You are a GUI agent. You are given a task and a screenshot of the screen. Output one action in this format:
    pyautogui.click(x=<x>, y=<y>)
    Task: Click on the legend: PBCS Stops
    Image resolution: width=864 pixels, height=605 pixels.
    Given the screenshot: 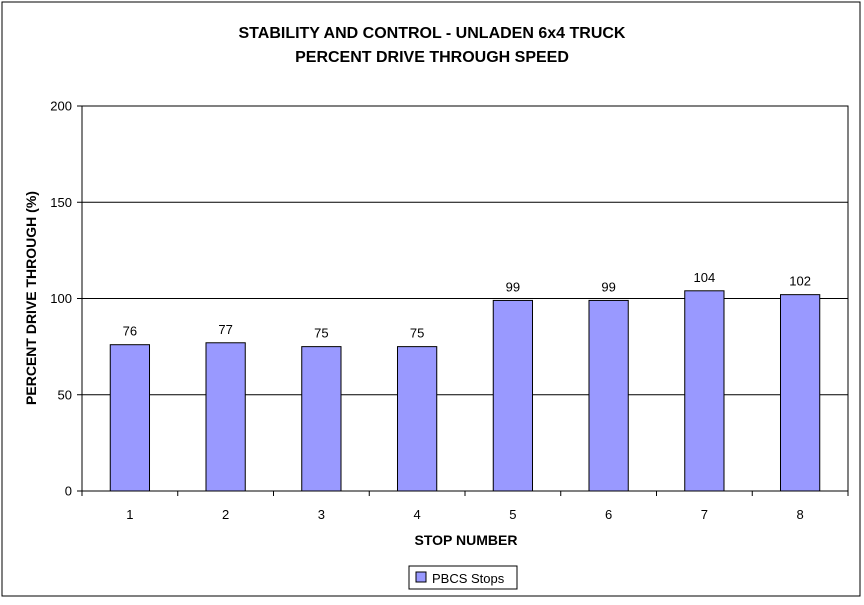 What is the action you would take?
    pyautogui.click(x=463, y=577)
    